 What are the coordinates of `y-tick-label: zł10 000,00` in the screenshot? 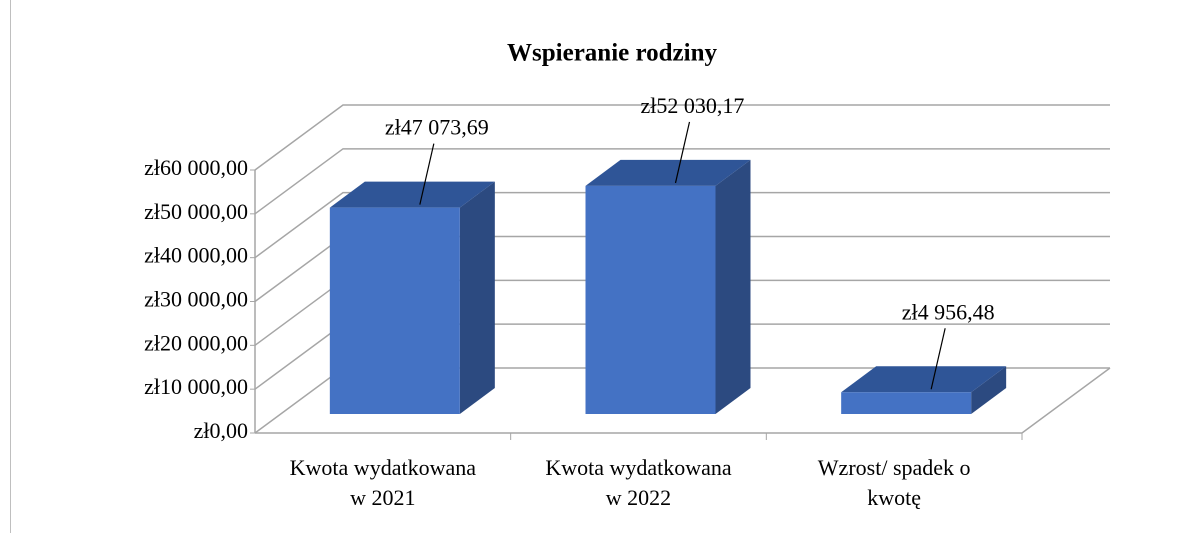 It's located at (196, 386).